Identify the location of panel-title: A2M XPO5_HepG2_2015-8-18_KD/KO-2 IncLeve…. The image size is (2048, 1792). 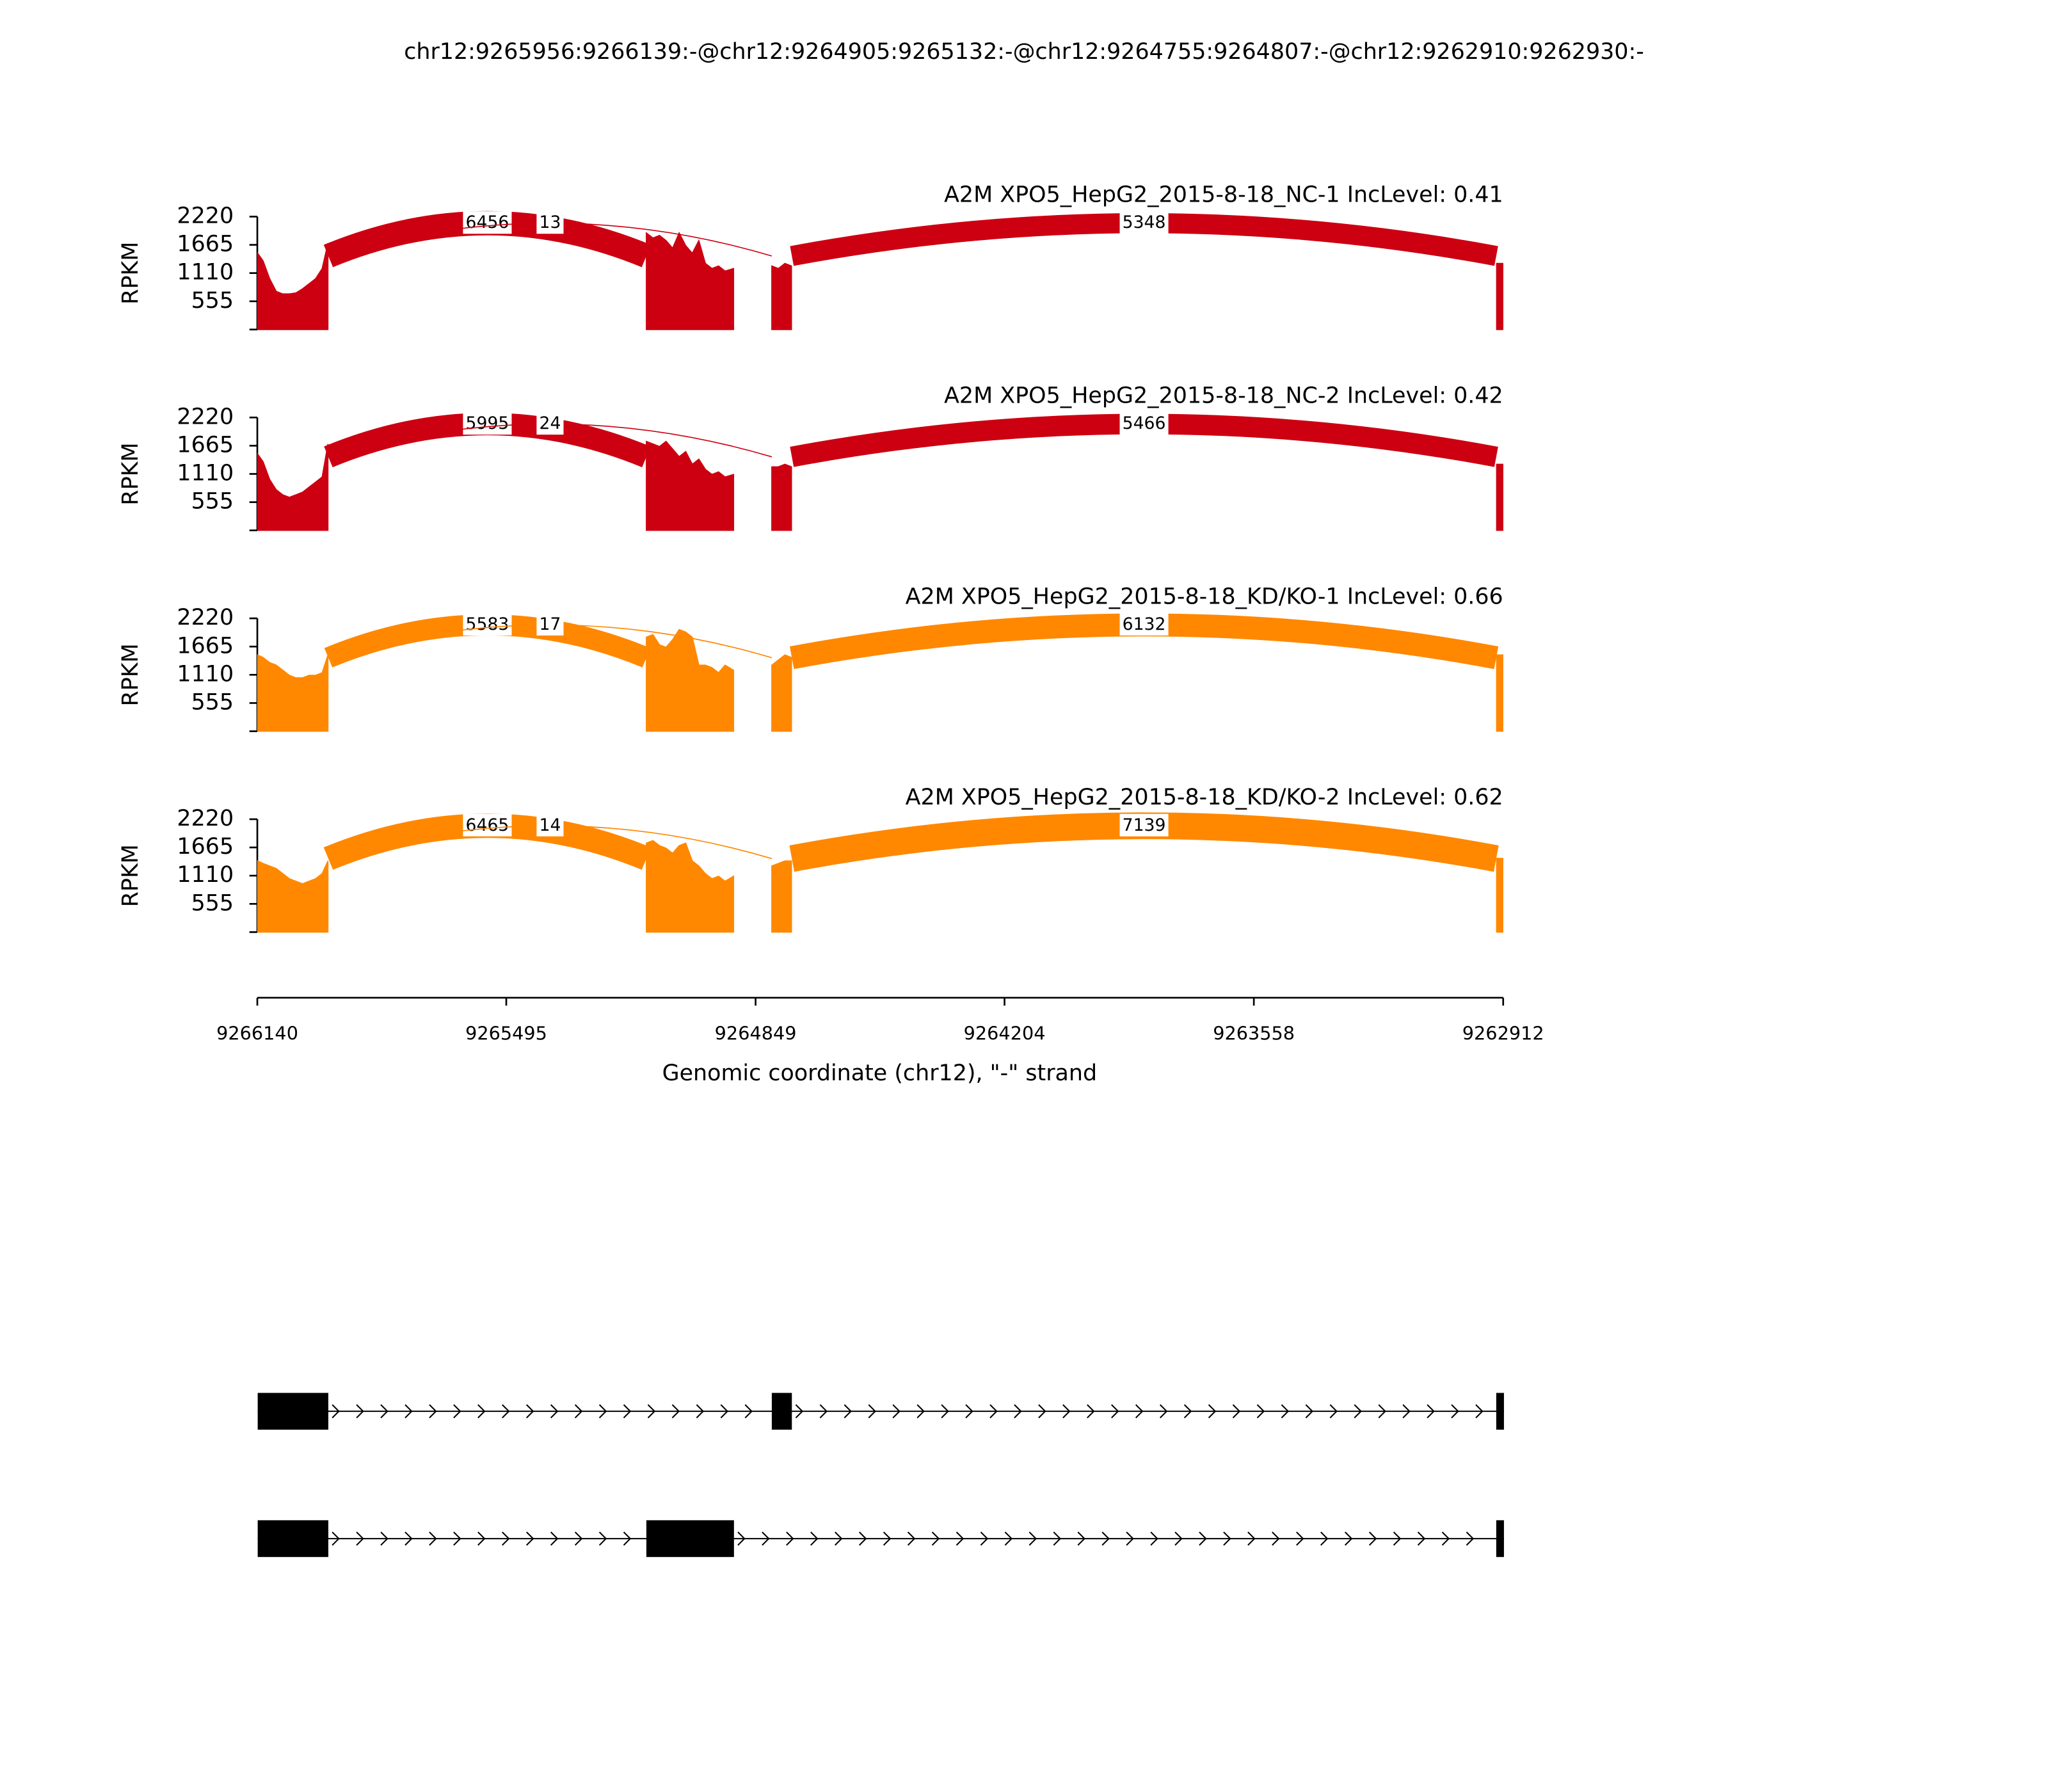
(1204, 797).